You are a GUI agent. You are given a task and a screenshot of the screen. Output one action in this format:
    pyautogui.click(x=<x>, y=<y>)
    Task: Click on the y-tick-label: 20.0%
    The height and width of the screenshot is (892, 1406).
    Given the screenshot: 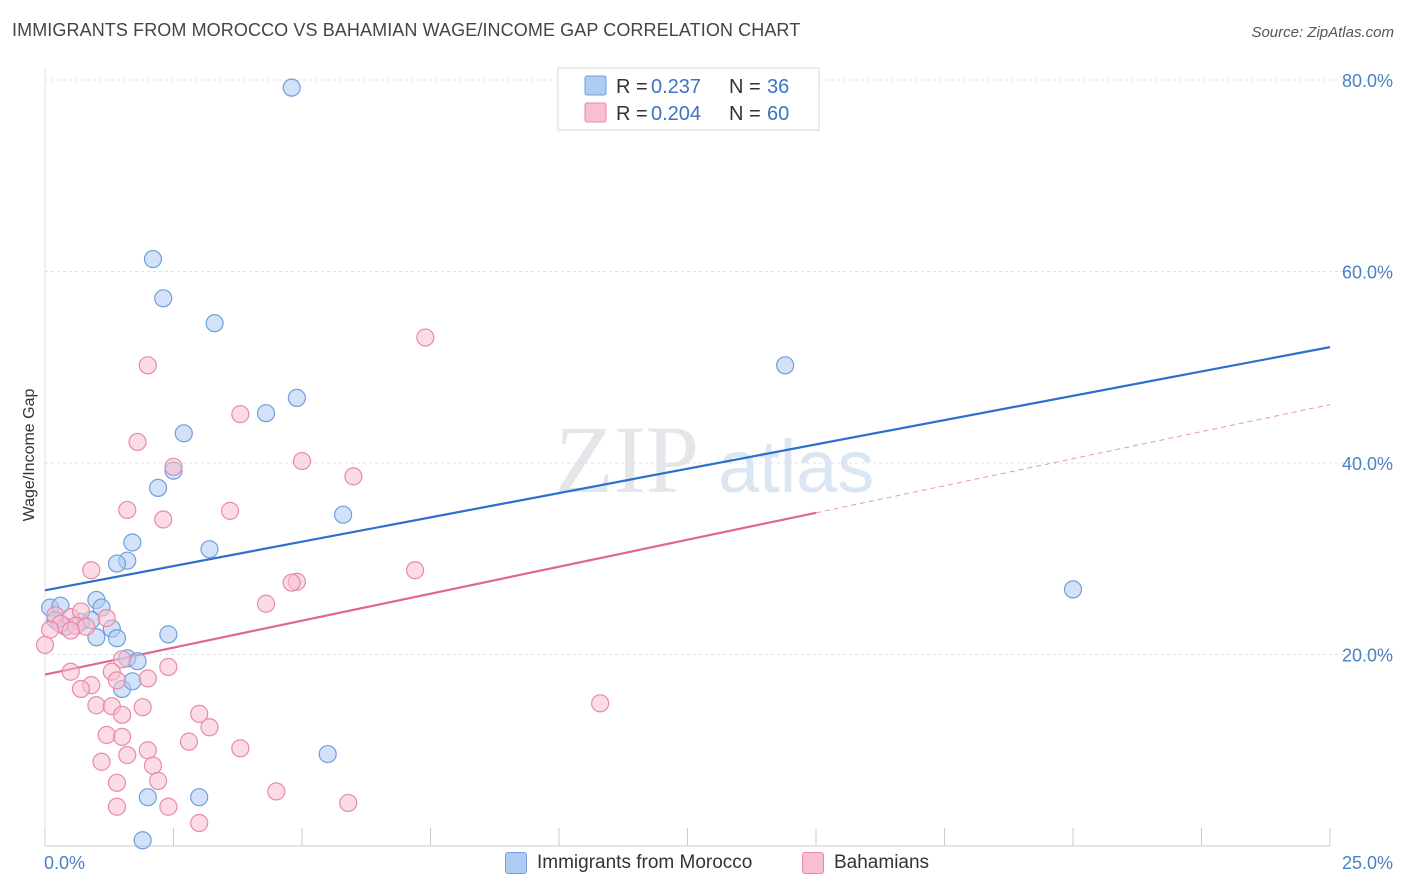 What is the action you would take?
    pyautogui.click(x=1367, y=656)
    